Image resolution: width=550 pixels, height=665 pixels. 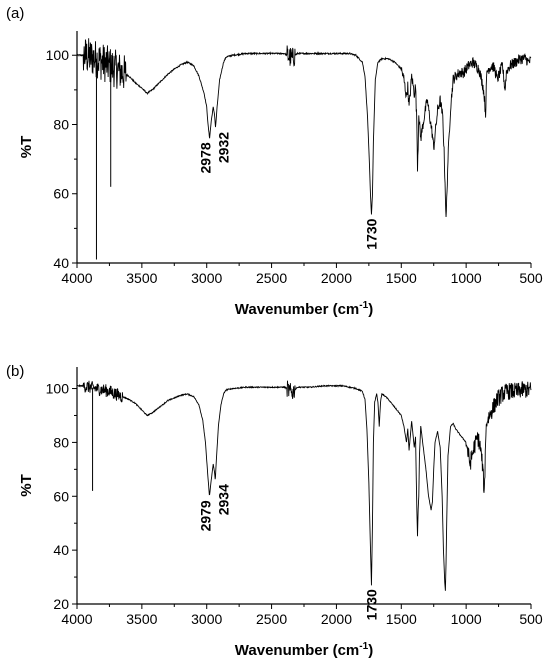 I want to click on y-tick-label: 20, so click(x=61, y=604).